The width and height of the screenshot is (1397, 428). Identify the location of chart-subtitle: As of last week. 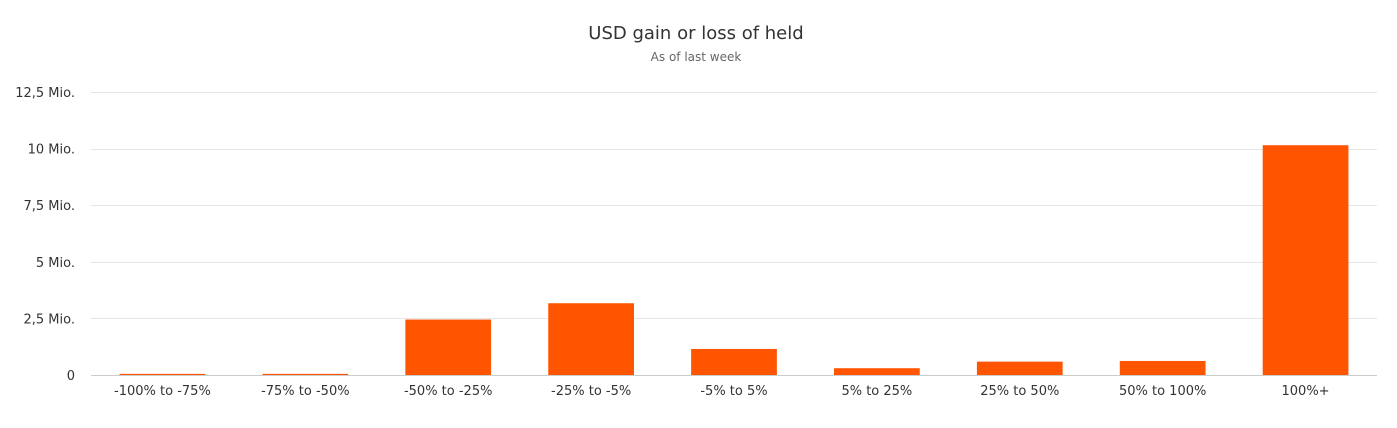
(696, 57).